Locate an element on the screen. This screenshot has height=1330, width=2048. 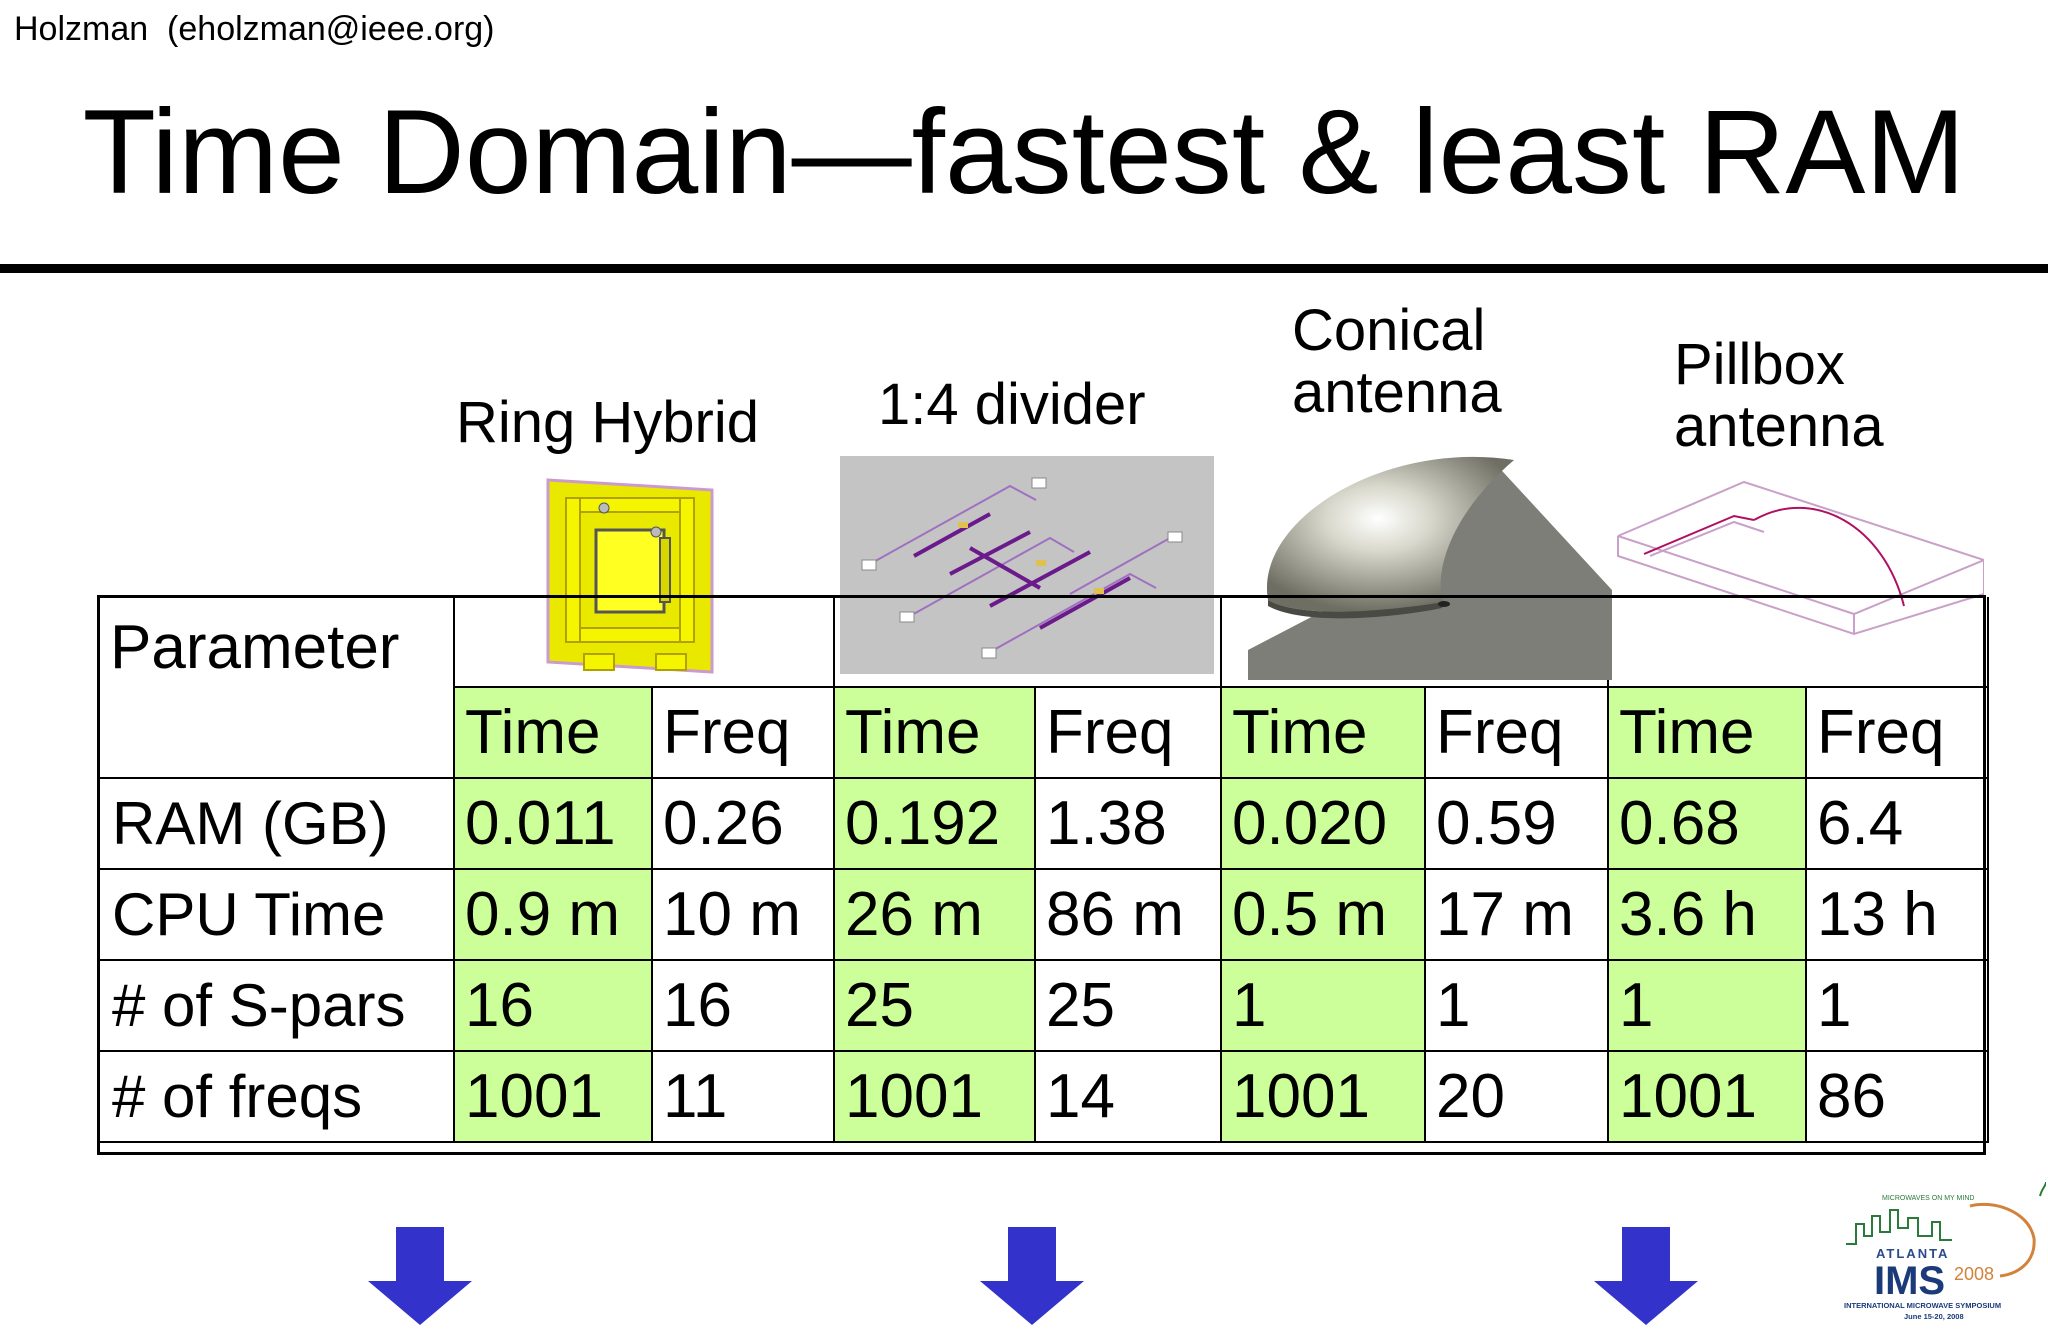
column-label-line: Conical is located at coordinates (1389, 330).